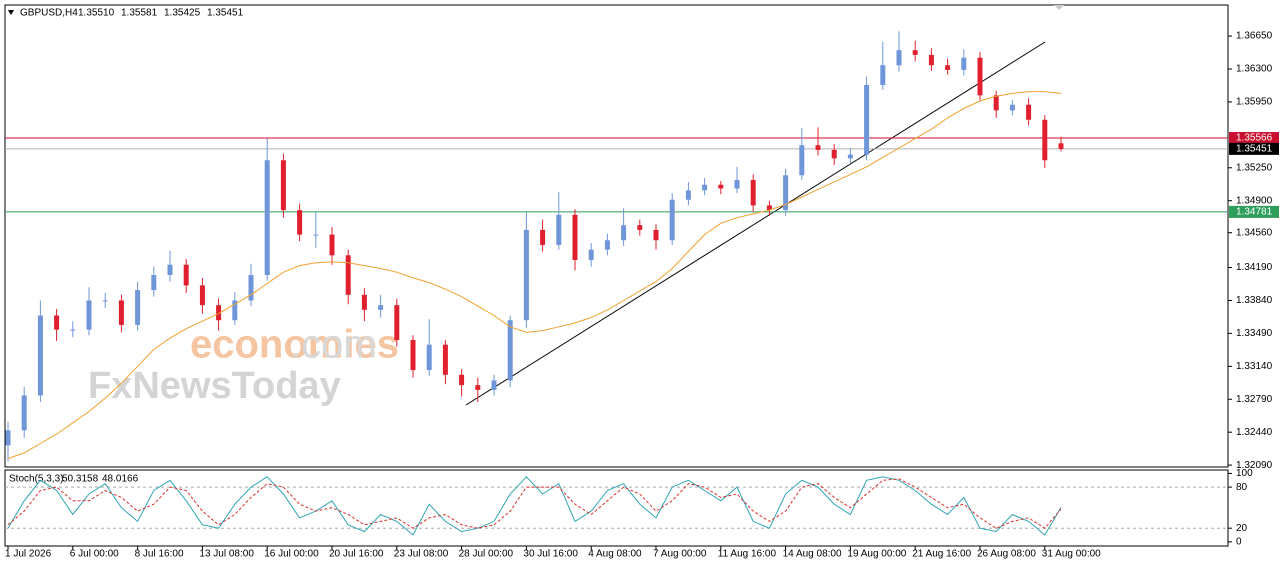  Describe the element at coordinates (80, 479) in the screenshot. I see `stoch-value: 50.3158` at that location.